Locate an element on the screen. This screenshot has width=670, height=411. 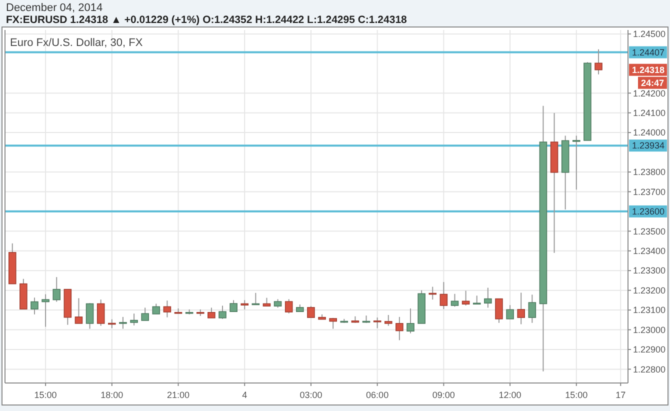
y-tick-label: 1.23800 is located at coordinates (649, 172).